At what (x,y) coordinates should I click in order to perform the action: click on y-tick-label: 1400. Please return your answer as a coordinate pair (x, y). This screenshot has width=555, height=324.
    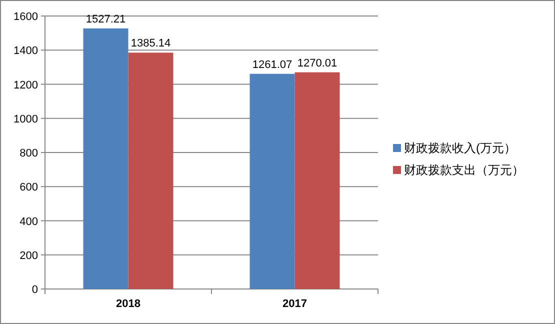
    Looking at the image, I should click on (26, 51).